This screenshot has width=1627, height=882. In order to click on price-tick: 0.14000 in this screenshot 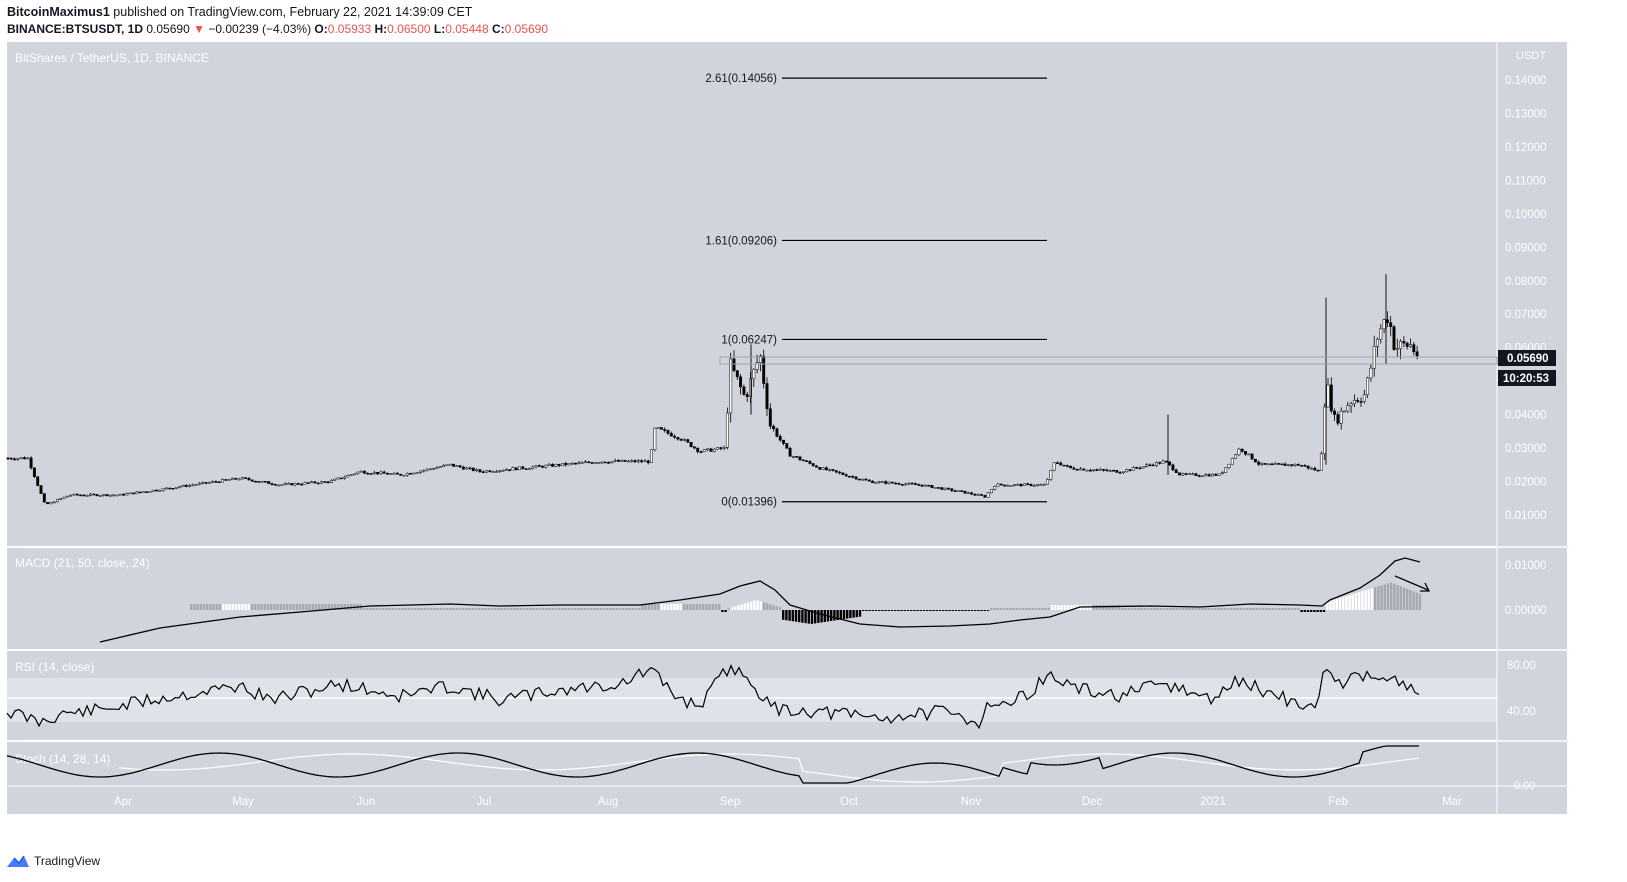, I will do `click(1526, 81)`.